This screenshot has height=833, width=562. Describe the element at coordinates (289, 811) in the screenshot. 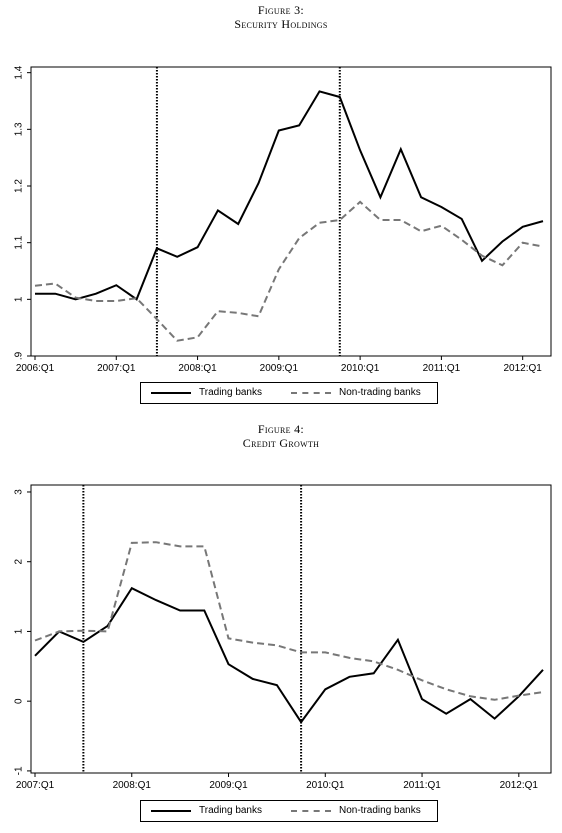

I see `figure-4-legend: Trading banks Non-trading banks` at that location.